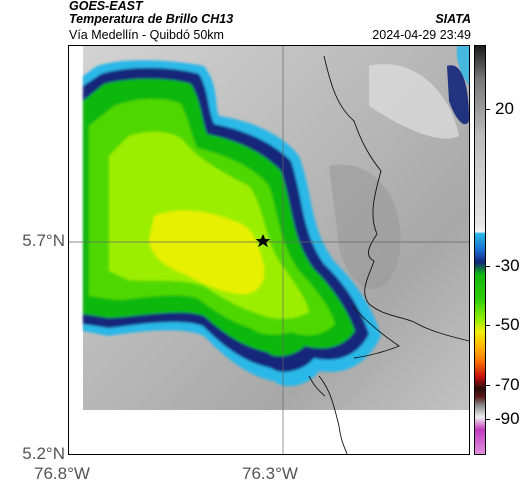 The height and width of the screenshot is (491, 526). What do you see at coordinates (480, 250) in the screenshot?
I see `colorbar` at bounding box center [480, 250].